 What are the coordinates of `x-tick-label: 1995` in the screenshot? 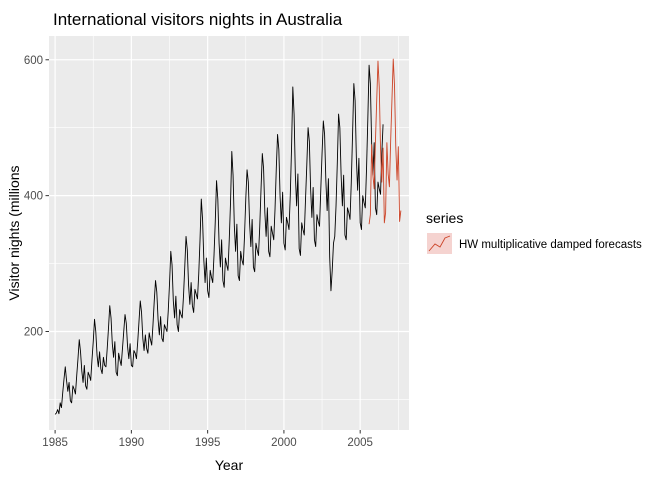 It's located at (208, 443).